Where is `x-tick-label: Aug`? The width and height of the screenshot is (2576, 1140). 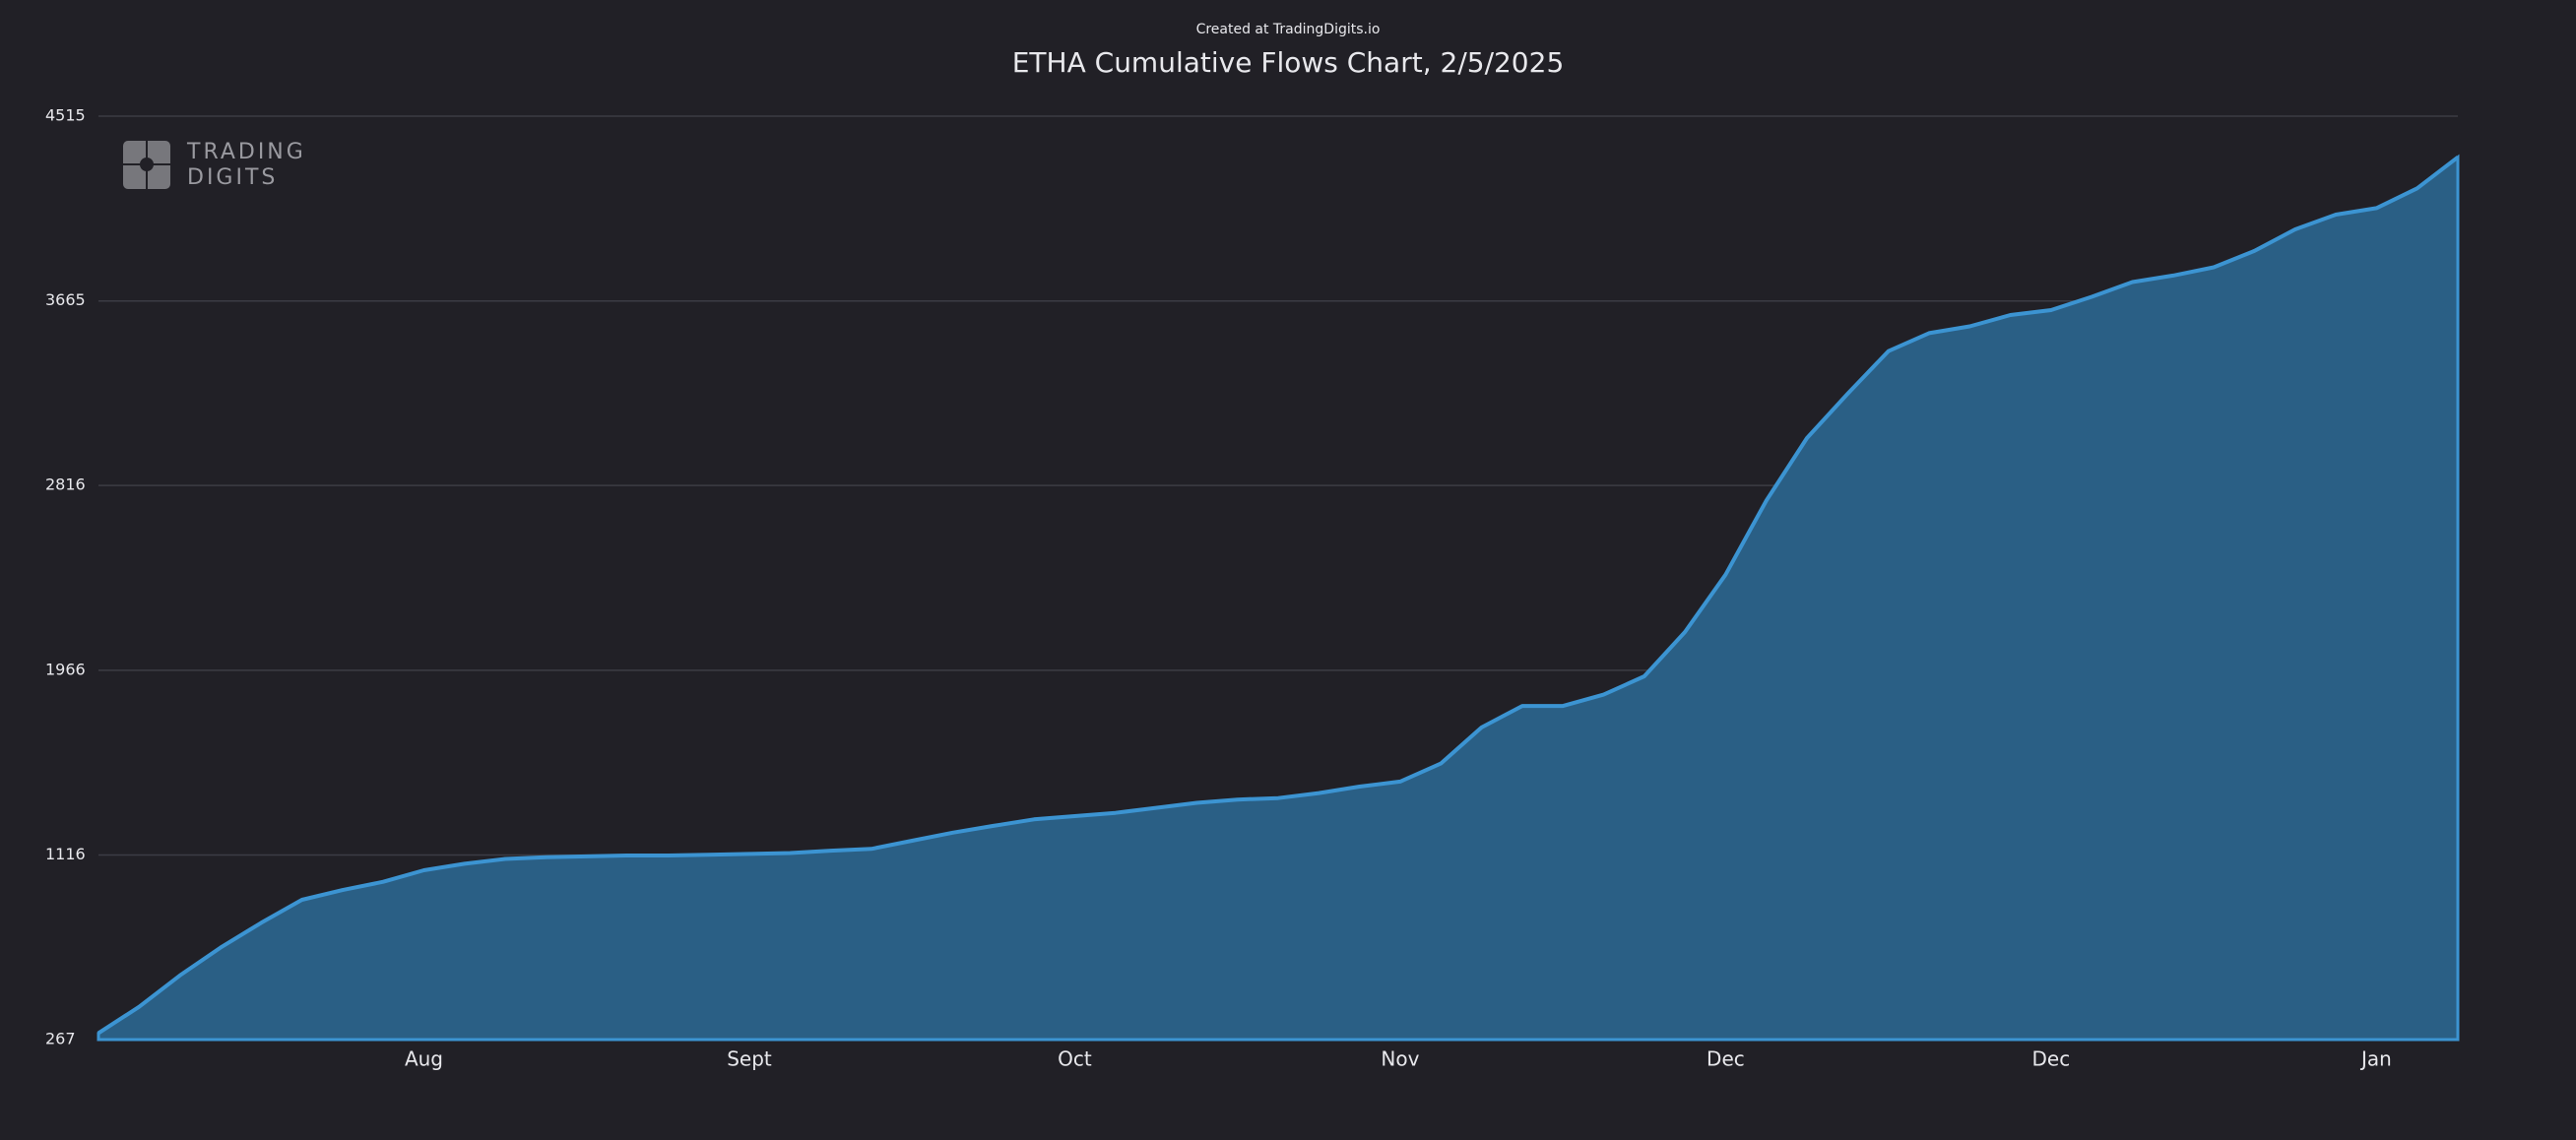
x-tick-label: Aug is located at coordinates (424, 1059).